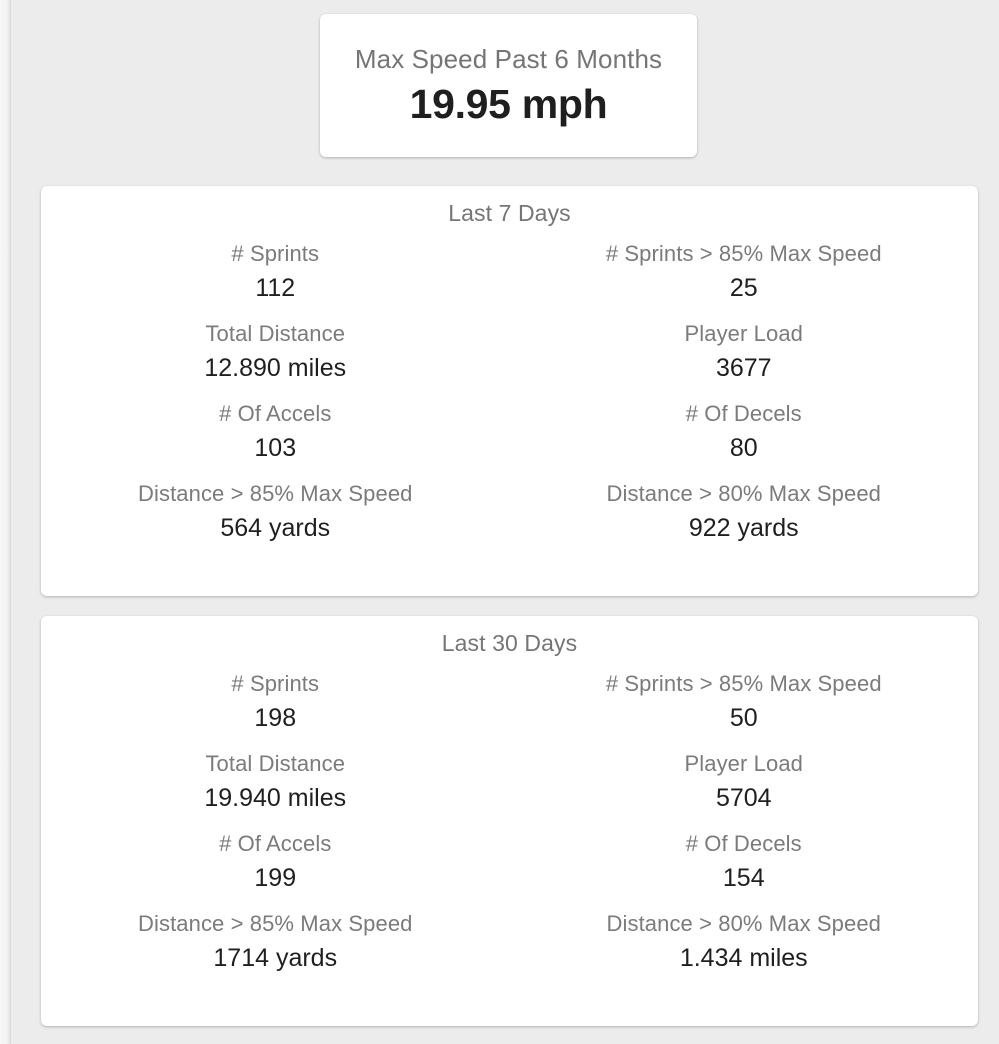 Image resolution: width=999 pixels, height=1044 pixels. I want to click on stat-cell-sprints-over-85: # Sprints > 85% Max Speed 25, so click(744, 276).